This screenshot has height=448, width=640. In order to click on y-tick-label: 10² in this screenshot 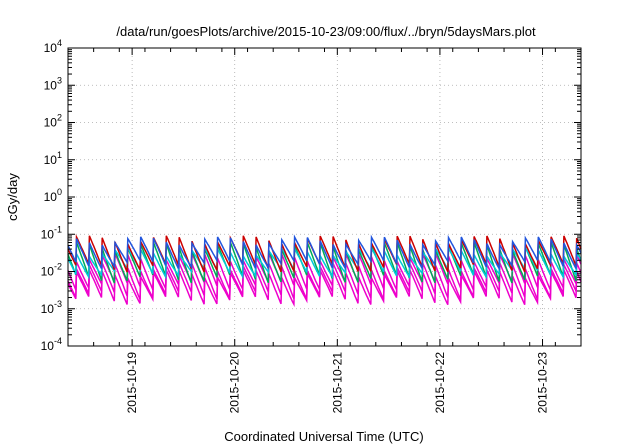, I will do `click(53, 121)`.